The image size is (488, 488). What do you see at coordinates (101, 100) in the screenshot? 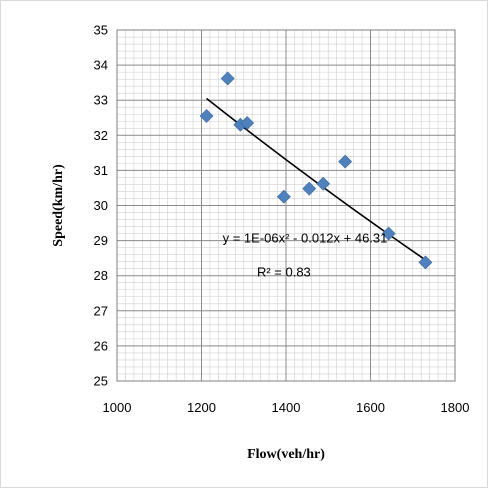
I see `y-tick-label: 33` at bounding box center [101, 100].